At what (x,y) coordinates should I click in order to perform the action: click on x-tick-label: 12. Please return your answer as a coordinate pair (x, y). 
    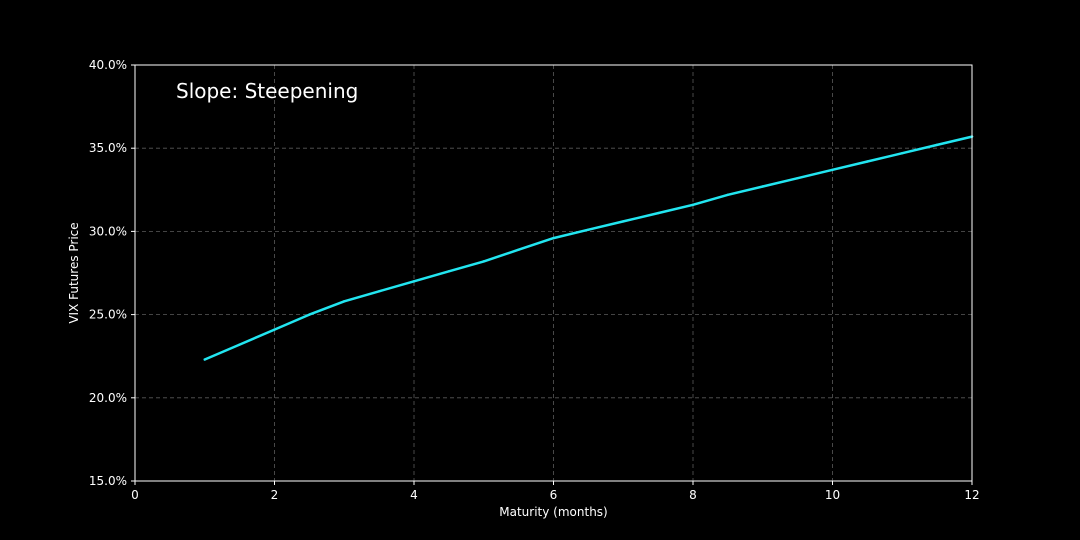
    Looking at the image, I should click on (971, 495).